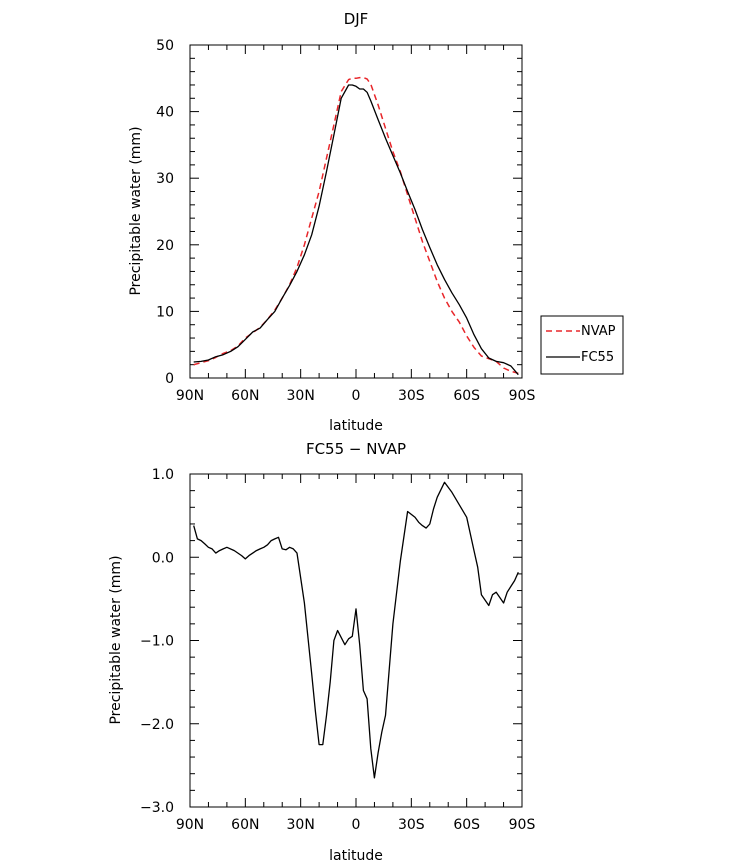 Image resolution: width=733 pixels, height=866 pixels. What do you see at coordinates (356, 449) in the screenshot?
I see `bottom-chart-title: FC55 − NVAP` at bounding box center [356, 449].